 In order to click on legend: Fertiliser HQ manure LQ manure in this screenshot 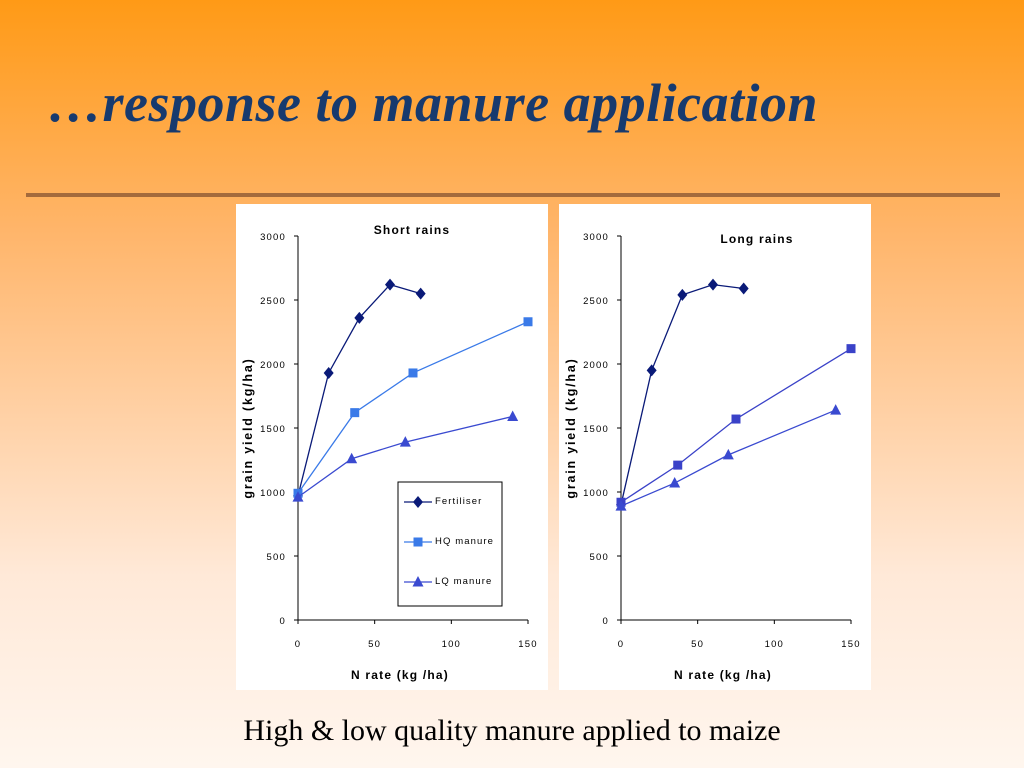, I will do `click(450, 544)`.